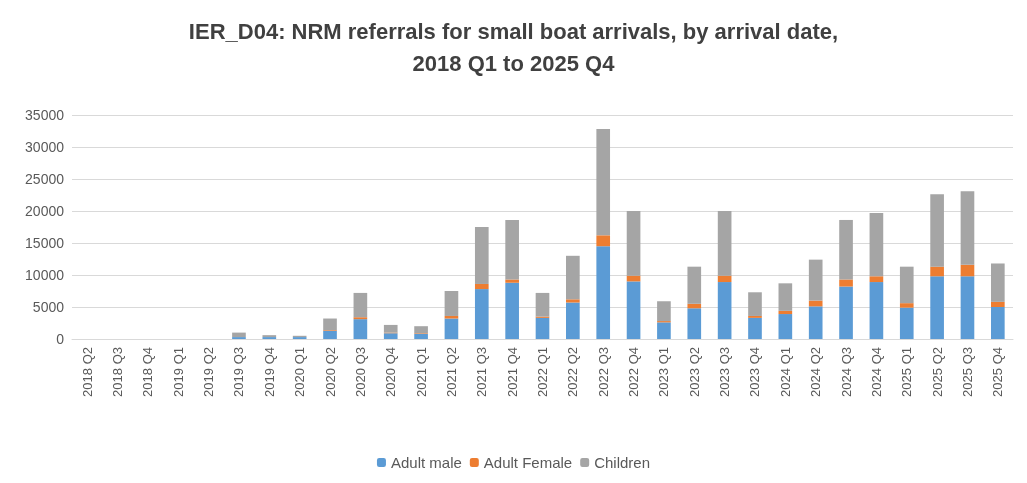 The height and width of the screenshot is (483, 1027). What do you see at coordinates (426, 462) in the screenshot?
I see `legend-label: Adult male` at bounding box center [426, 462].